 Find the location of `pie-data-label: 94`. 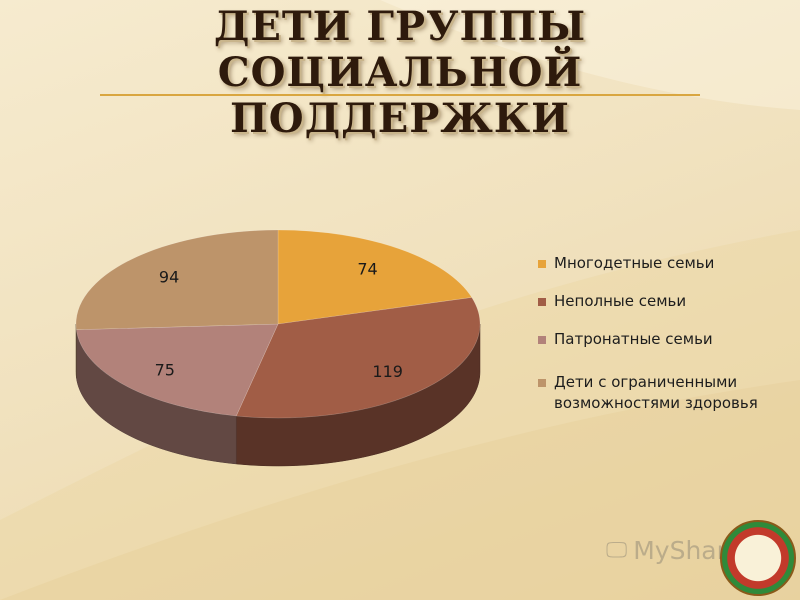

pie-data-label: 94 is located at coordinates (169, 276).